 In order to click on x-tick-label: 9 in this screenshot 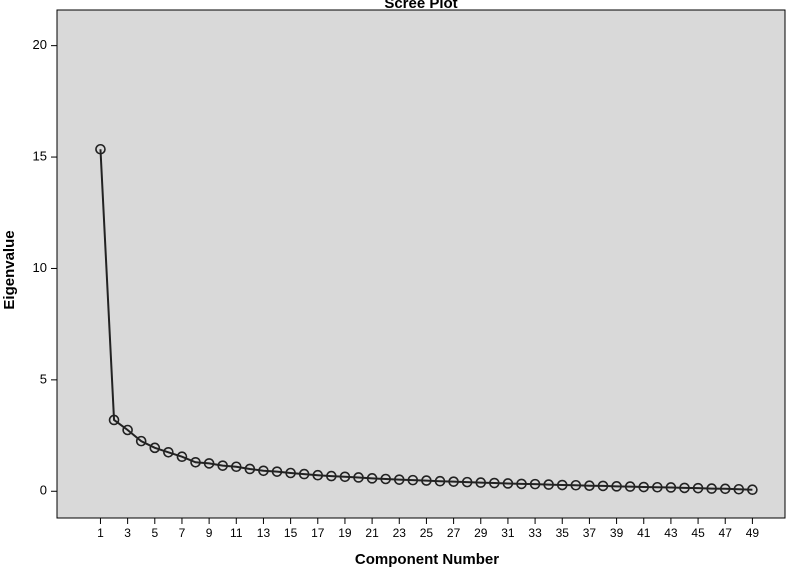, I will do `click(209, 533)`.